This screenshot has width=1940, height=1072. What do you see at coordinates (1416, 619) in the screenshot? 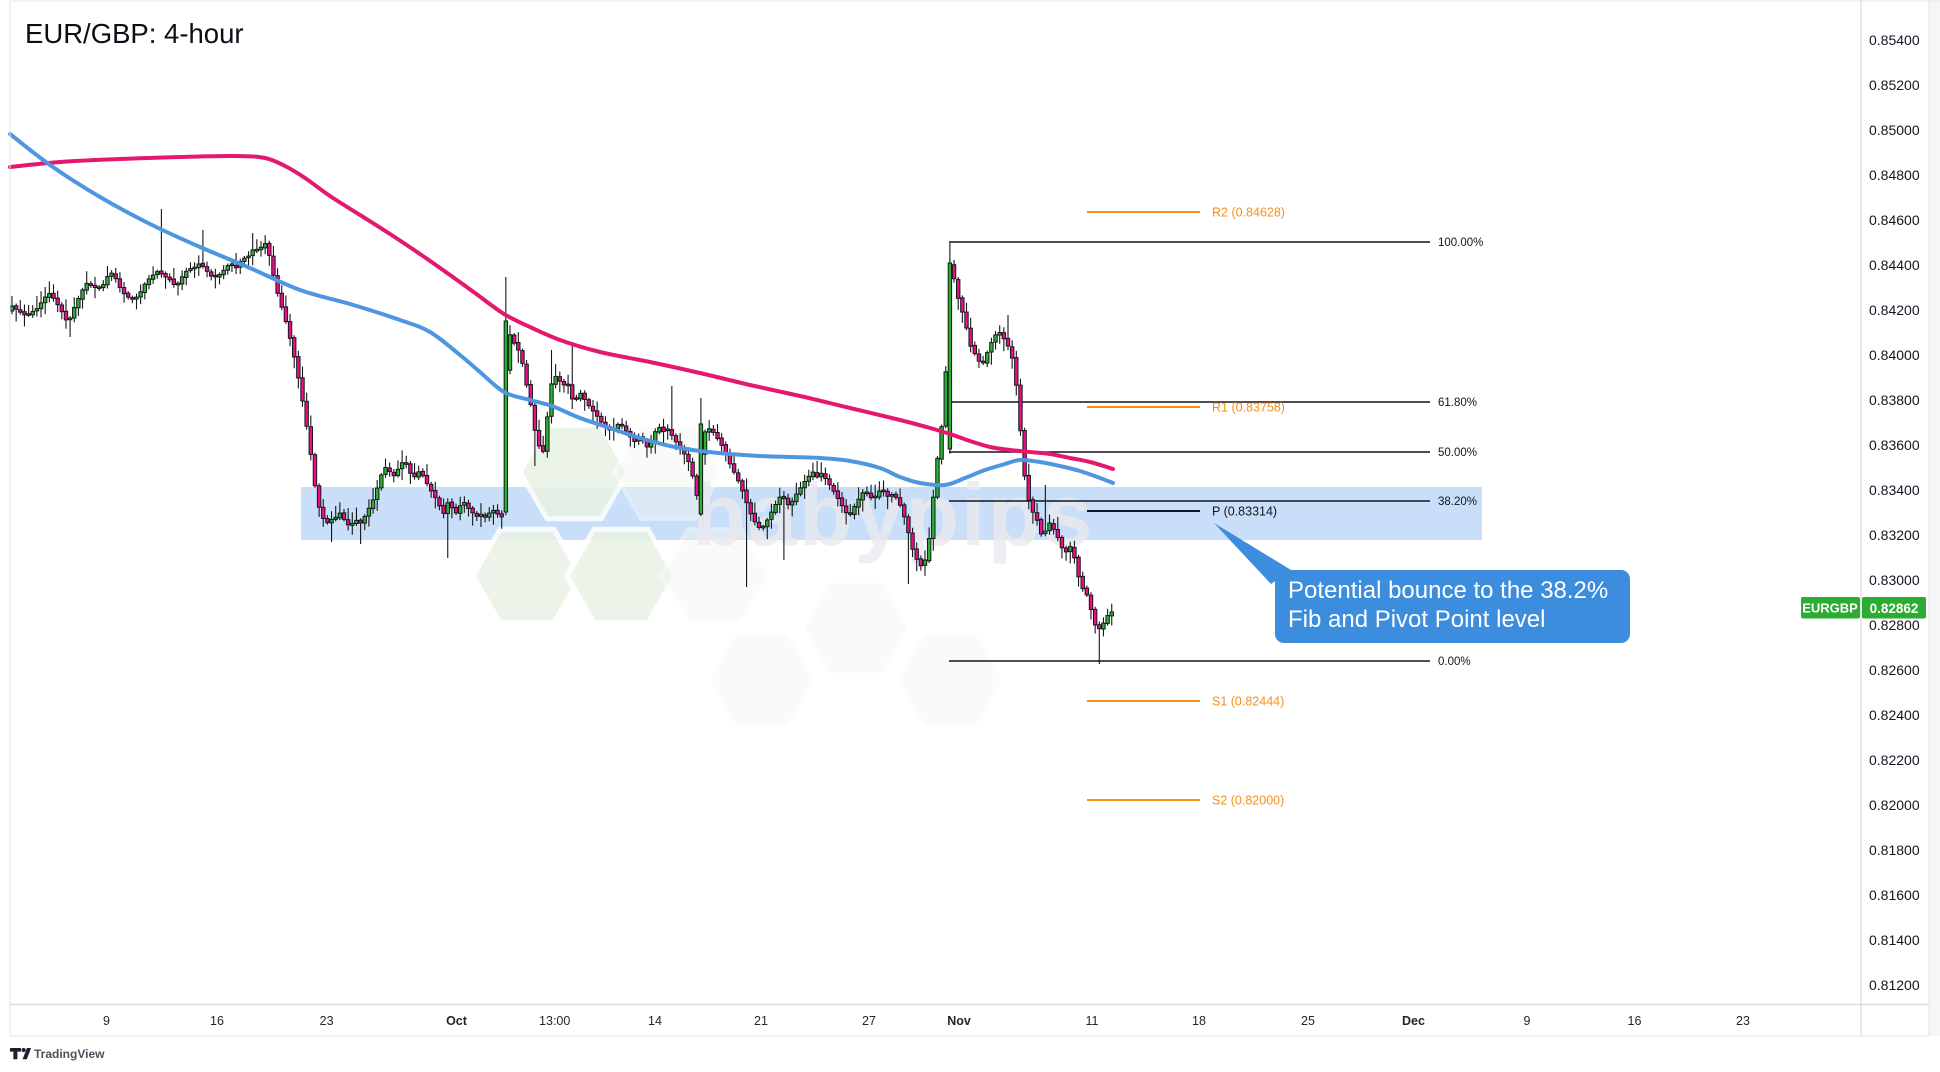
I see `svg-text: Fib and Pivot Point level` at bounding box center [1416, 619].